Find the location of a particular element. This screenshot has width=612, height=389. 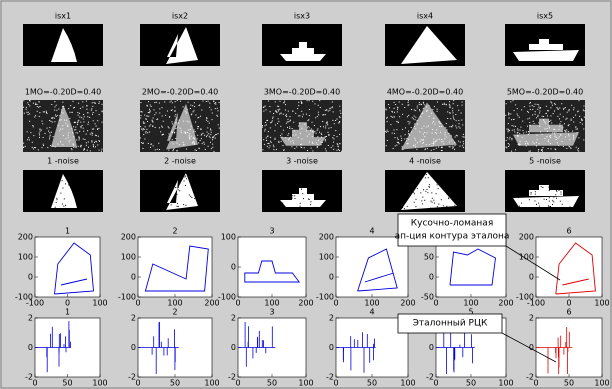

image-title: isx5 is located at coordinates (545, 16).